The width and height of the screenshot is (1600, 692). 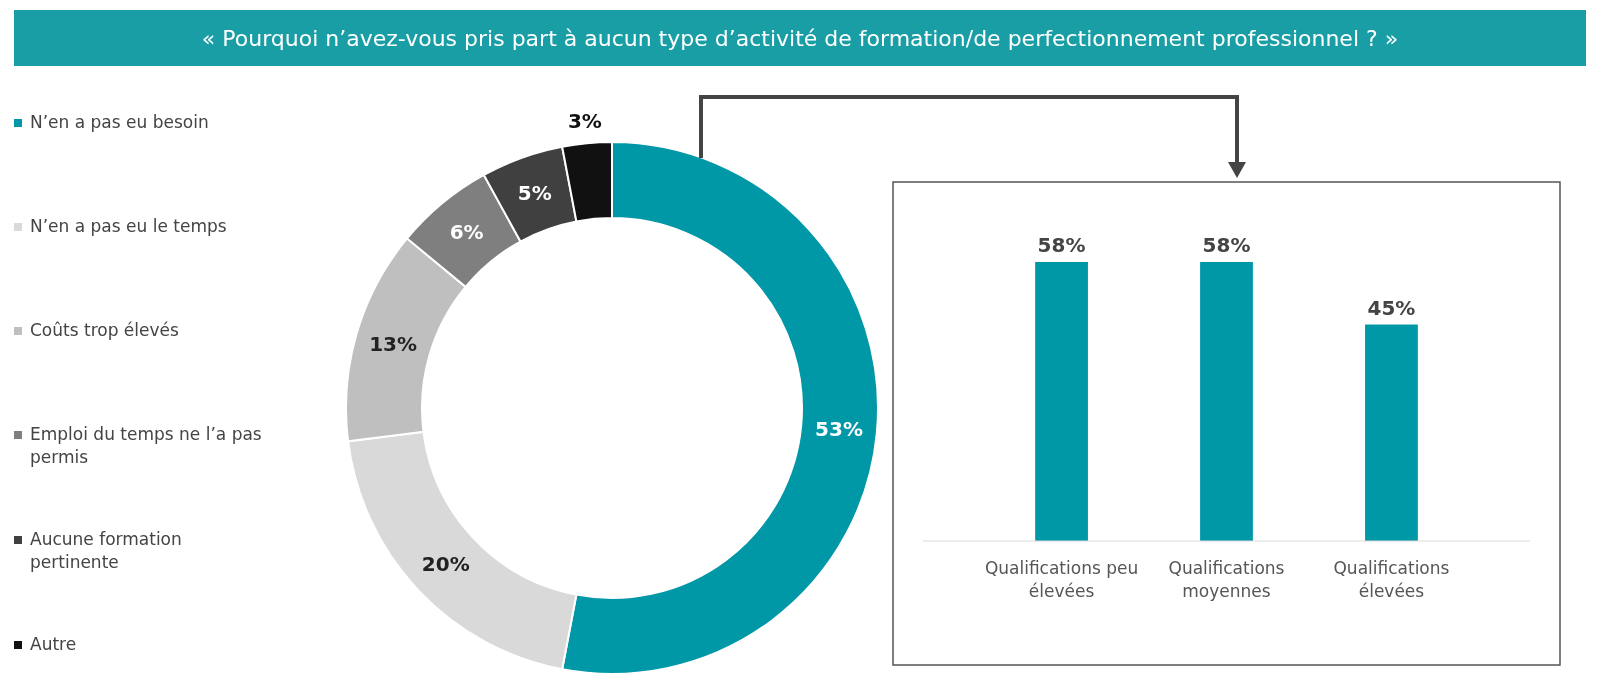 I want to click on data-label: 53%, so click(x=839, y=429).